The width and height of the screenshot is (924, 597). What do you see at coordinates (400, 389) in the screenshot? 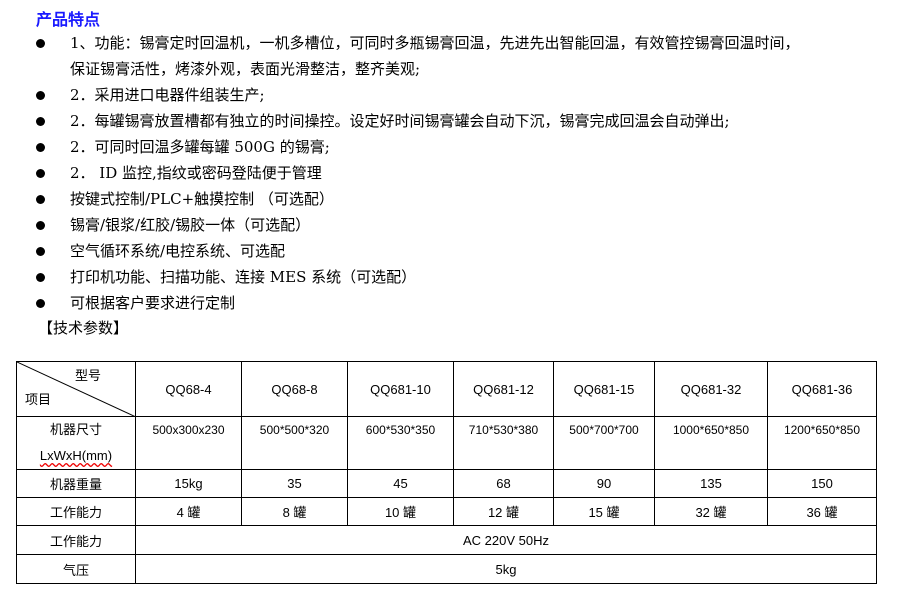
I see `model-cell: QQ681-10` at bounding box center [400, 389].